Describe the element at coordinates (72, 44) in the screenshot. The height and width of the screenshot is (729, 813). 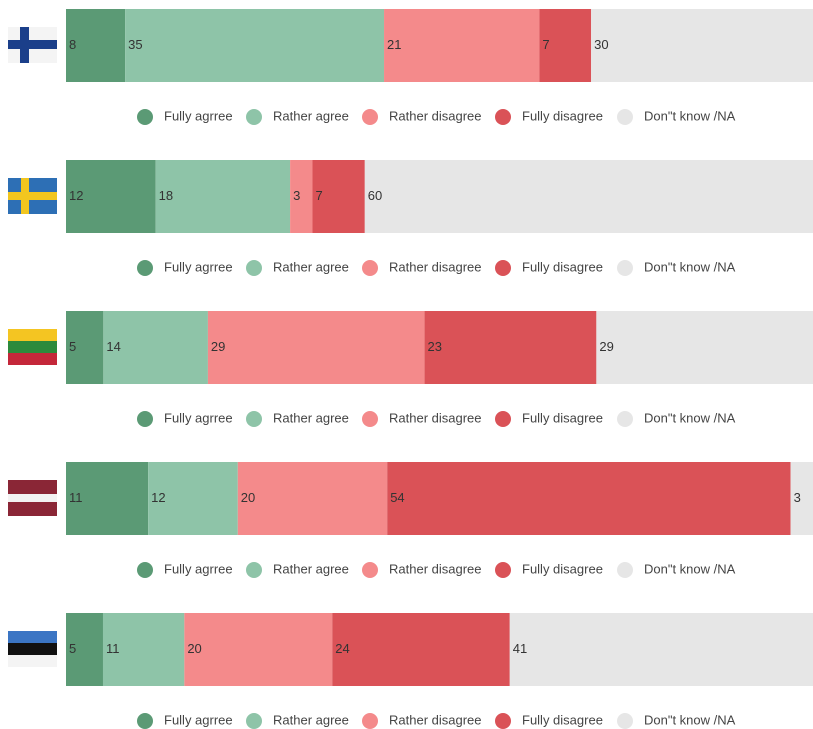
I see `data-label: 8` at that location.